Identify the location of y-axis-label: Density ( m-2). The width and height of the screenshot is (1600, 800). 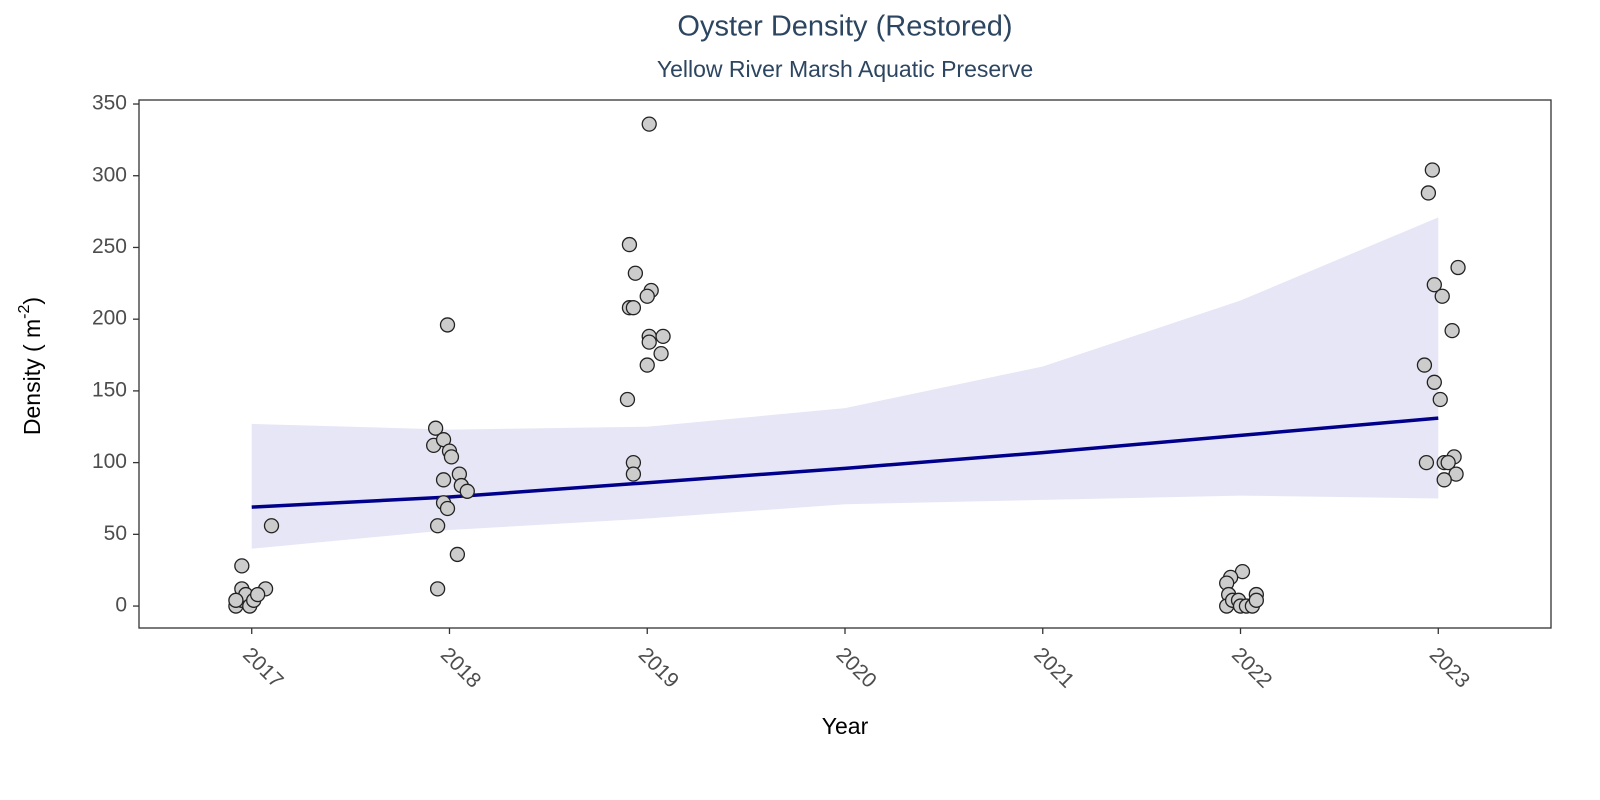
(30, 366).